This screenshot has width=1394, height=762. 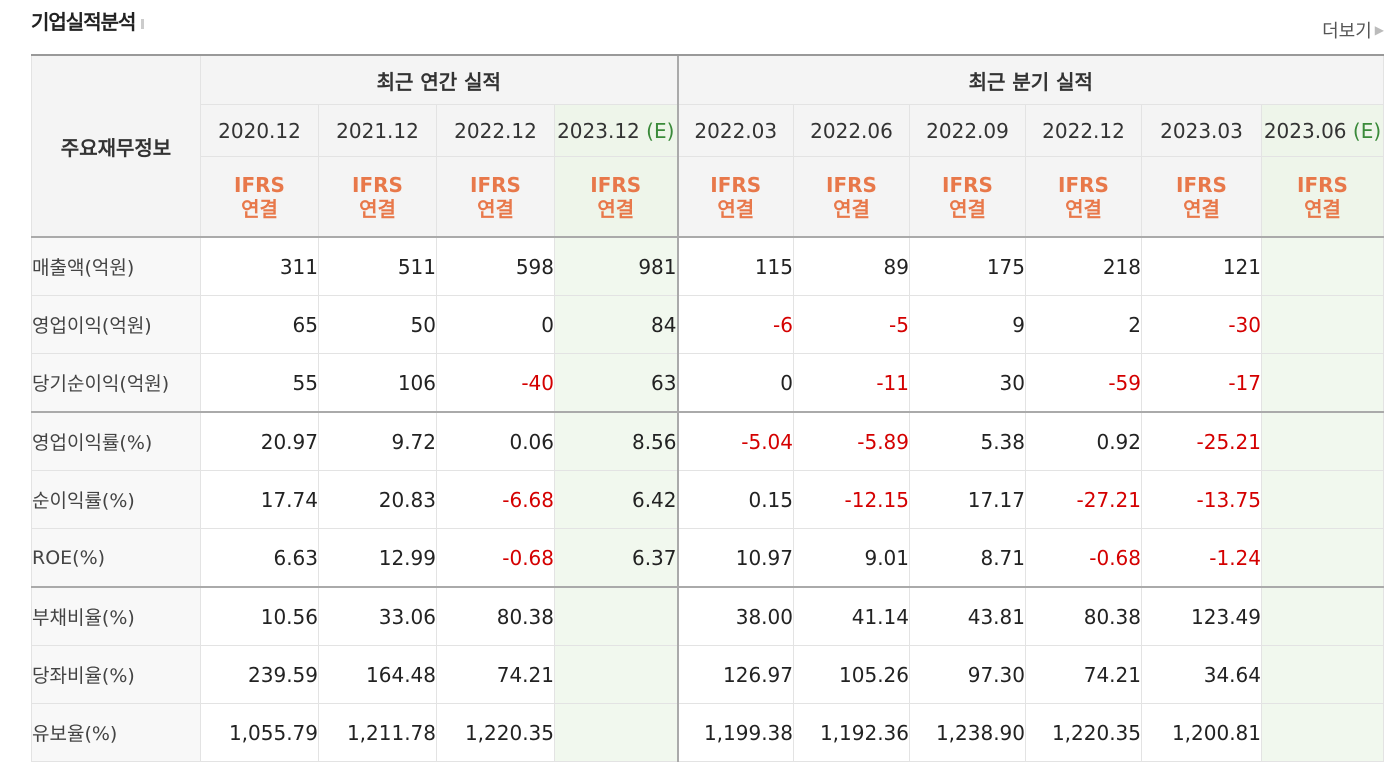 What do you see at coordinates (616, 266) in the screenshot?
I see `table-cell: 981` at bounding box center [616, 266].